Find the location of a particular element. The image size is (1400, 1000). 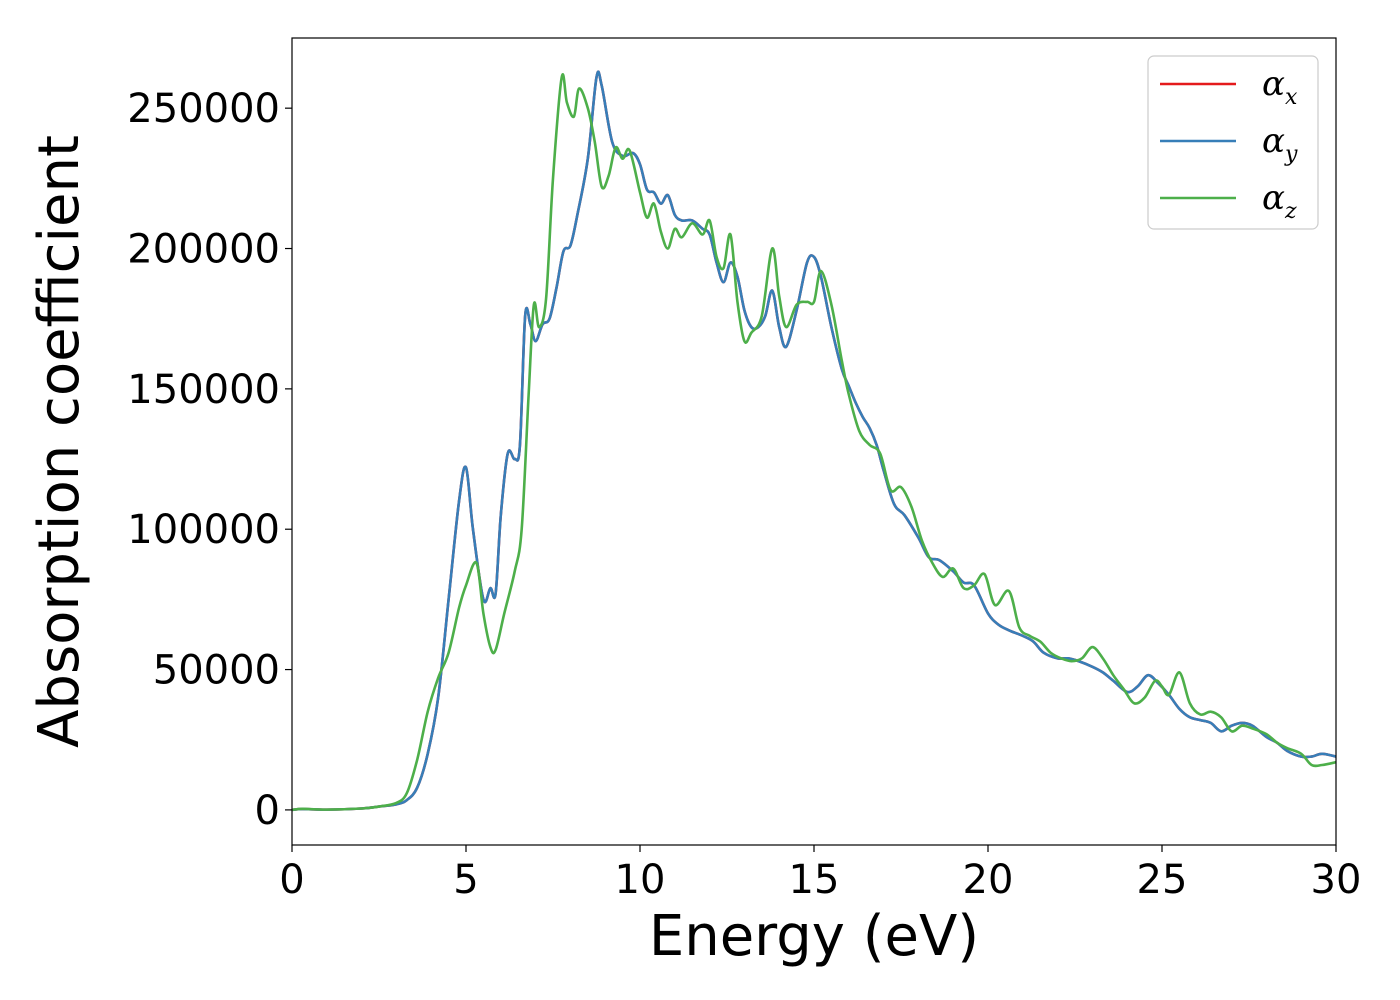

x-tick-label: 15 is located at coordinates (814, 880).